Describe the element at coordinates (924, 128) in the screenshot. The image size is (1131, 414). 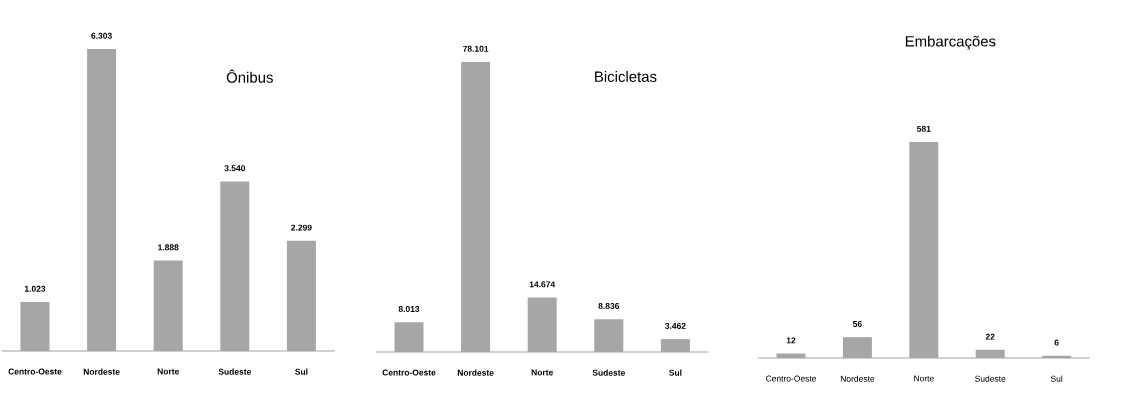
I see `data-label: 581` at that location.